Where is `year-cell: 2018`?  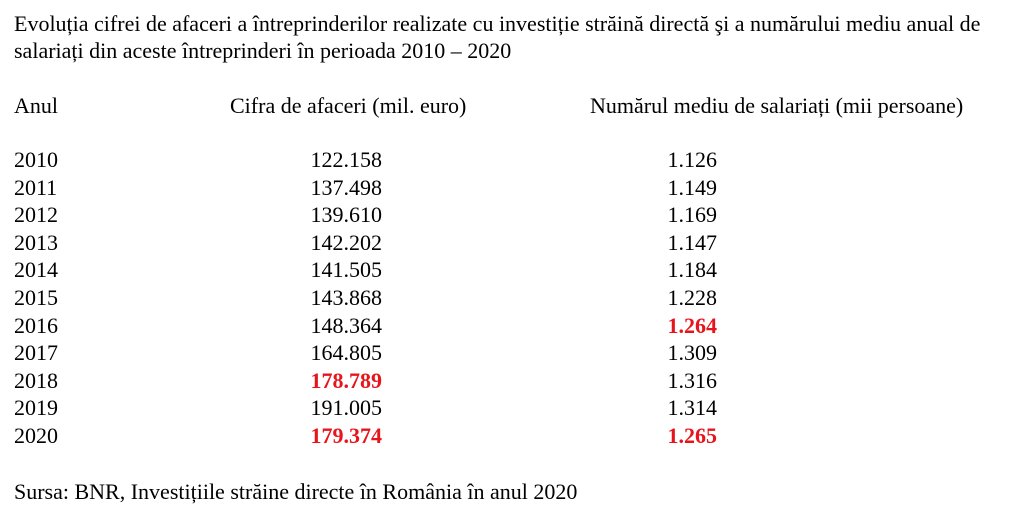
year-cell: 2018 is located at coordinates (36, 380).